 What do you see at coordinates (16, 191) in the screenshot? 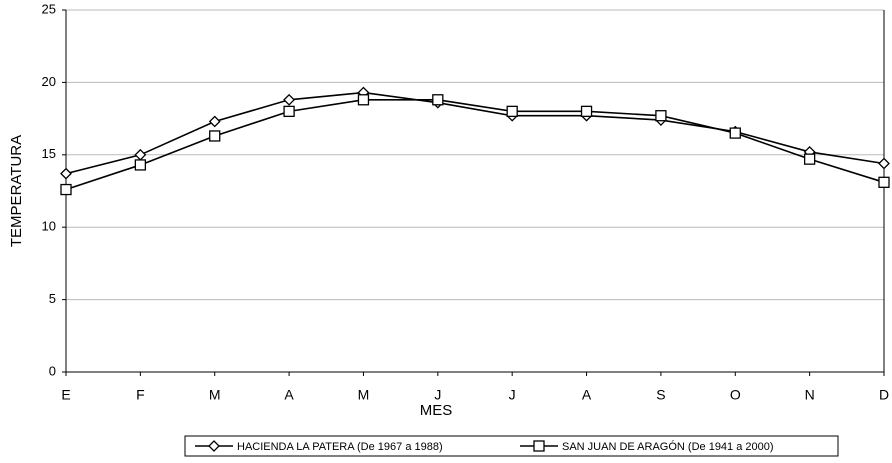
I see `y-axis-label: TEMPERATURA` at bounding box center [16, 191].